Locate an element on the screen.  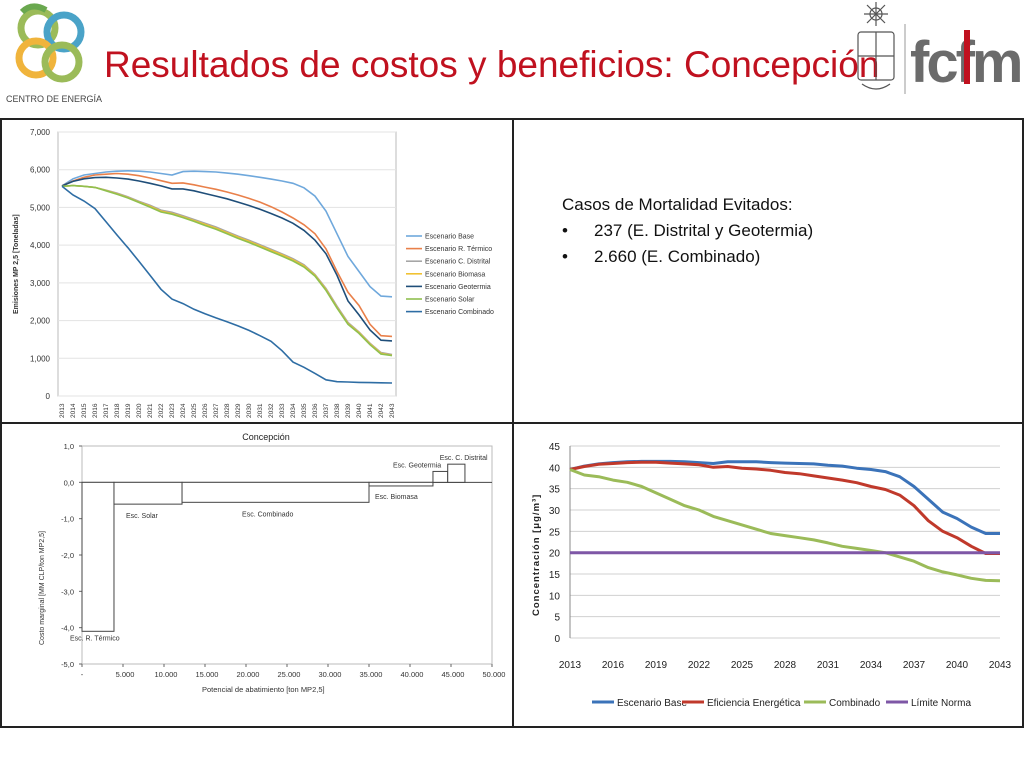
bar-label: Esc. C. Distrital is located at coordinates (464, 458).